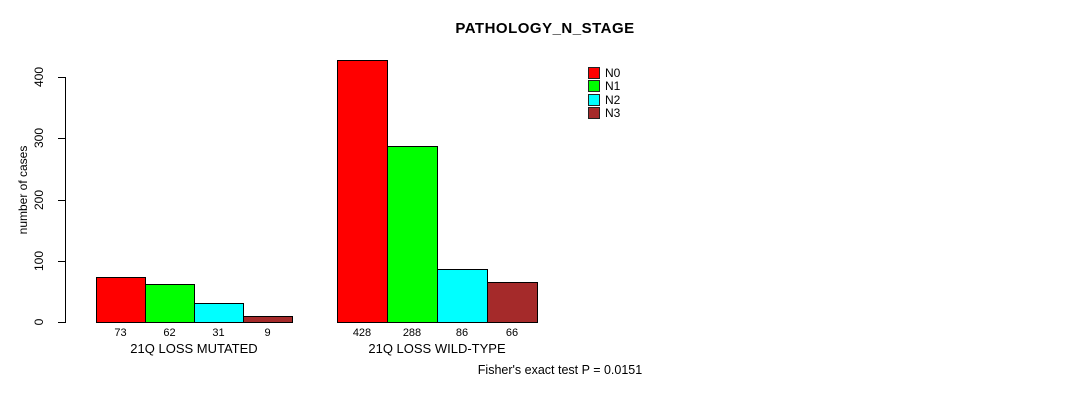 This screenshot has height=400, width=1090. I want to click on legend-label-n2: N2, so click(613, 100).